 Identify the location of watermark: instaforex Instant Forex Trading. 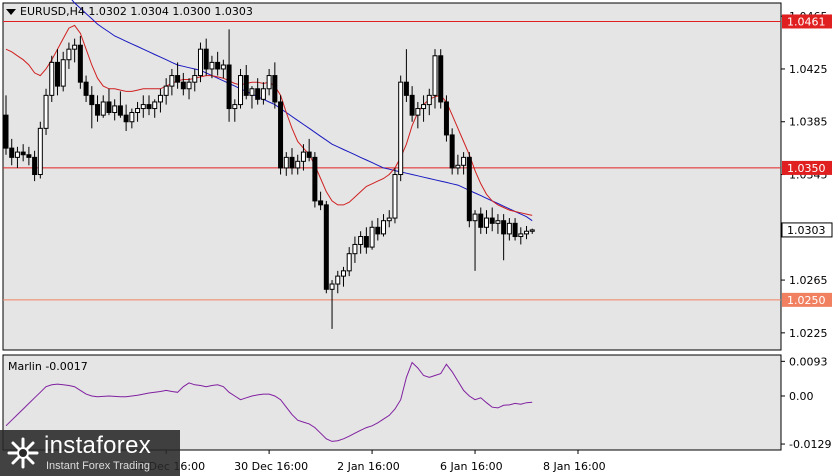
(90, 453).